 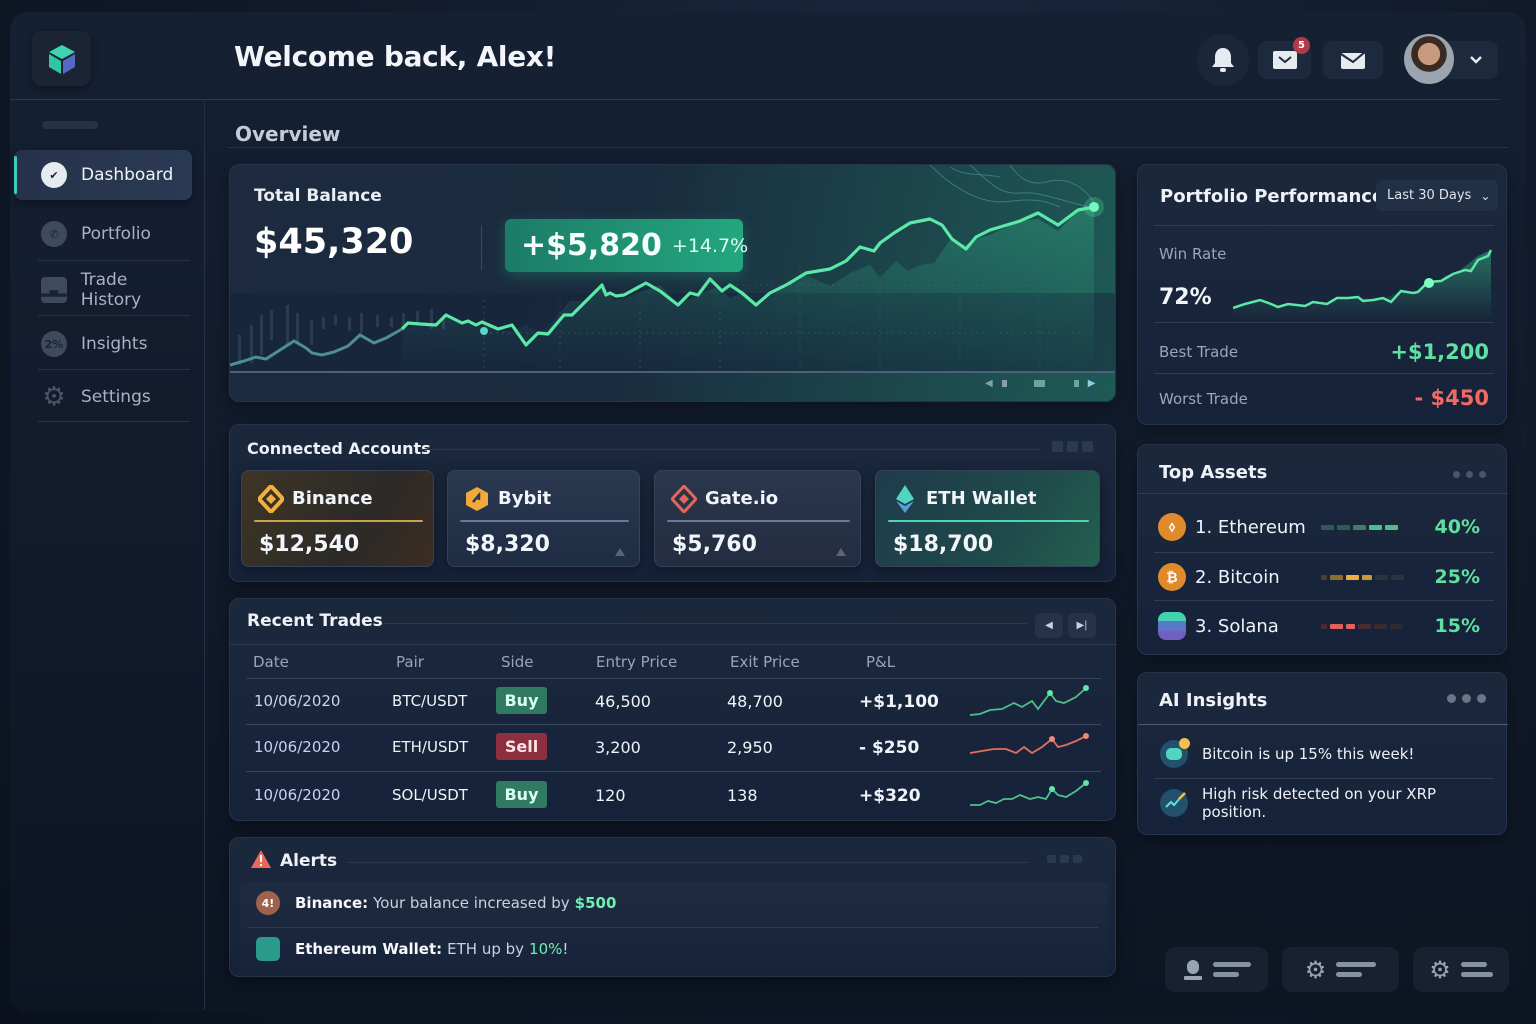 I want to click on trade-date: 10/06/2020, so click(x=297, y=795).